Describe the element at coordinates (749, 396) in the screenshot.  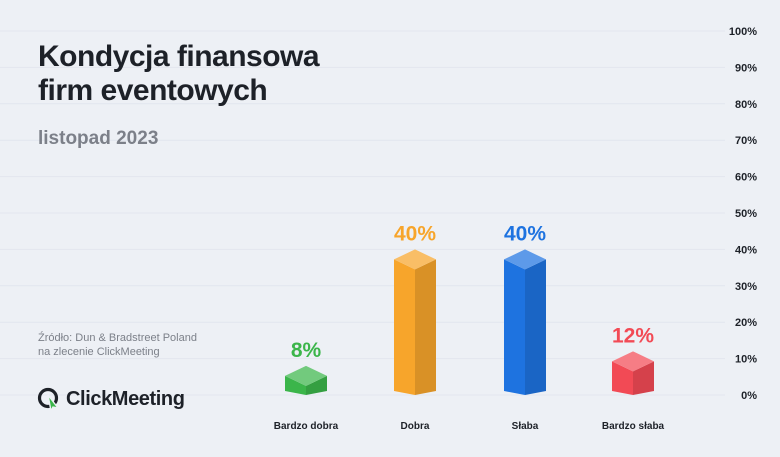
I see `y-tick-label: 0%` at that location.